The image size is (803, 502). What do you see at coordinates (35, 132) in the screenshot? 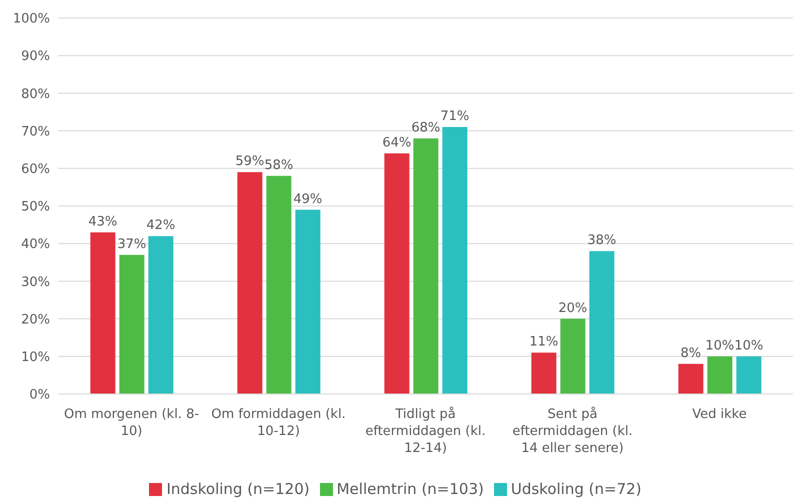
I see `y-tick-label: 70%` at bounding box center [35, 132].